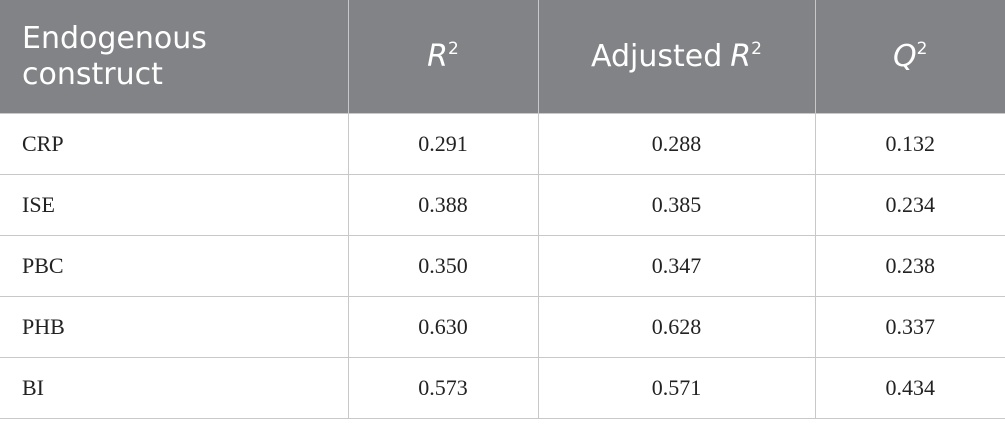 This screenshot has height=440, width=1005. I want to click on header-cell: Q2, so click(909, 57).